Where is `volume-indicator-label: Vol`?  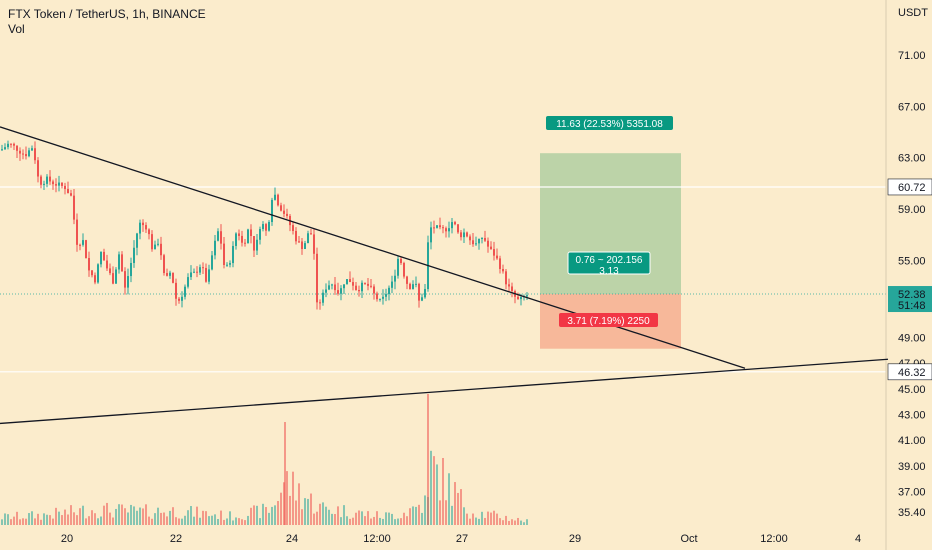
volume-indicator-label: Vol is located at coordinates (16, 29).